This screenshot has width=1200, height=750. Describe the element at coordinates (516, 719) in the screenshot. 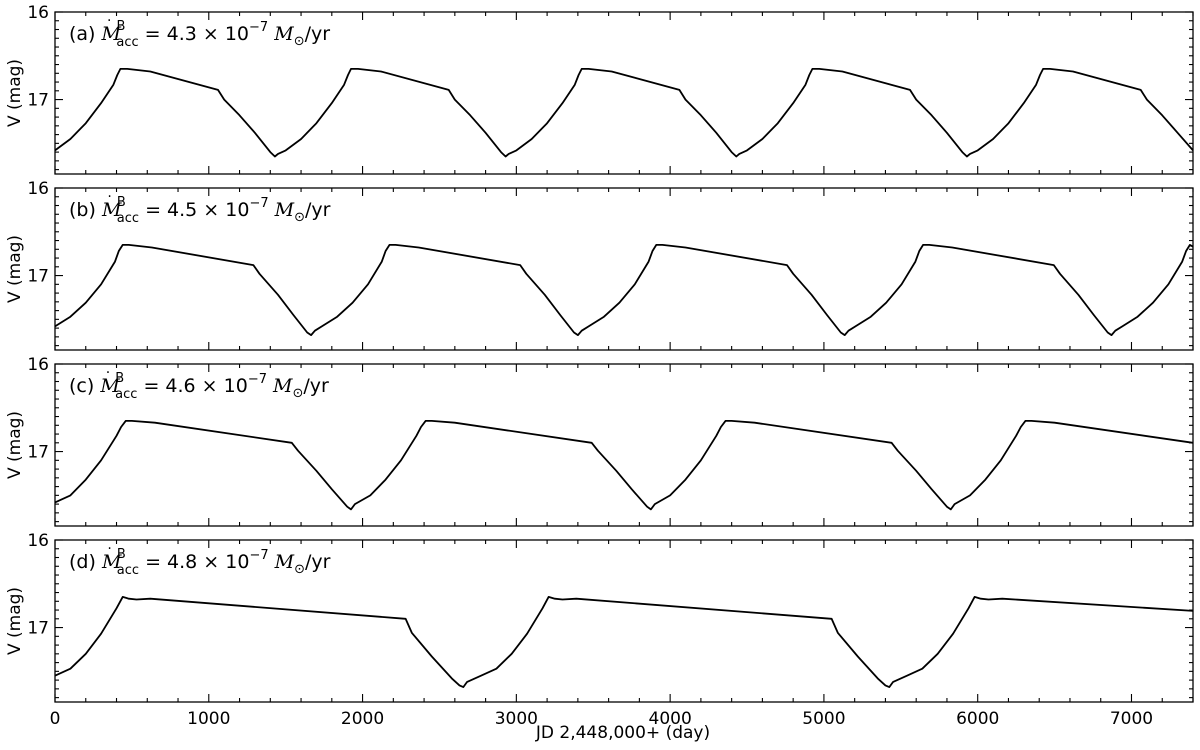

I see `x-tick-label: 3000` at that location.